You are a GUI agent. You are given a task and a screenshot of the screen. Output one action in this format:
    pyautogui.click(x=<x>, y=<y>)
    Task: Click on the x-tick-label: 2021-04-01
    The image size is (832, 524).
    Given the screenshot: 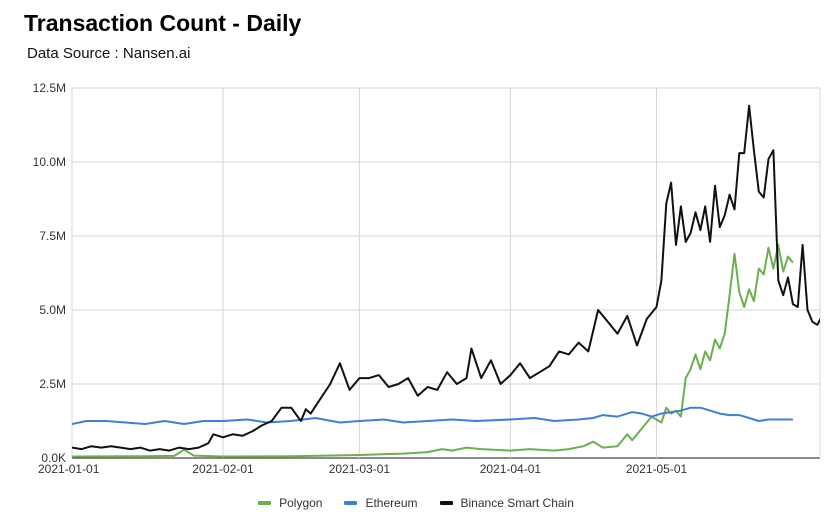 What is the action you would take?
    pyautogui.click(x=511, y=469)
    